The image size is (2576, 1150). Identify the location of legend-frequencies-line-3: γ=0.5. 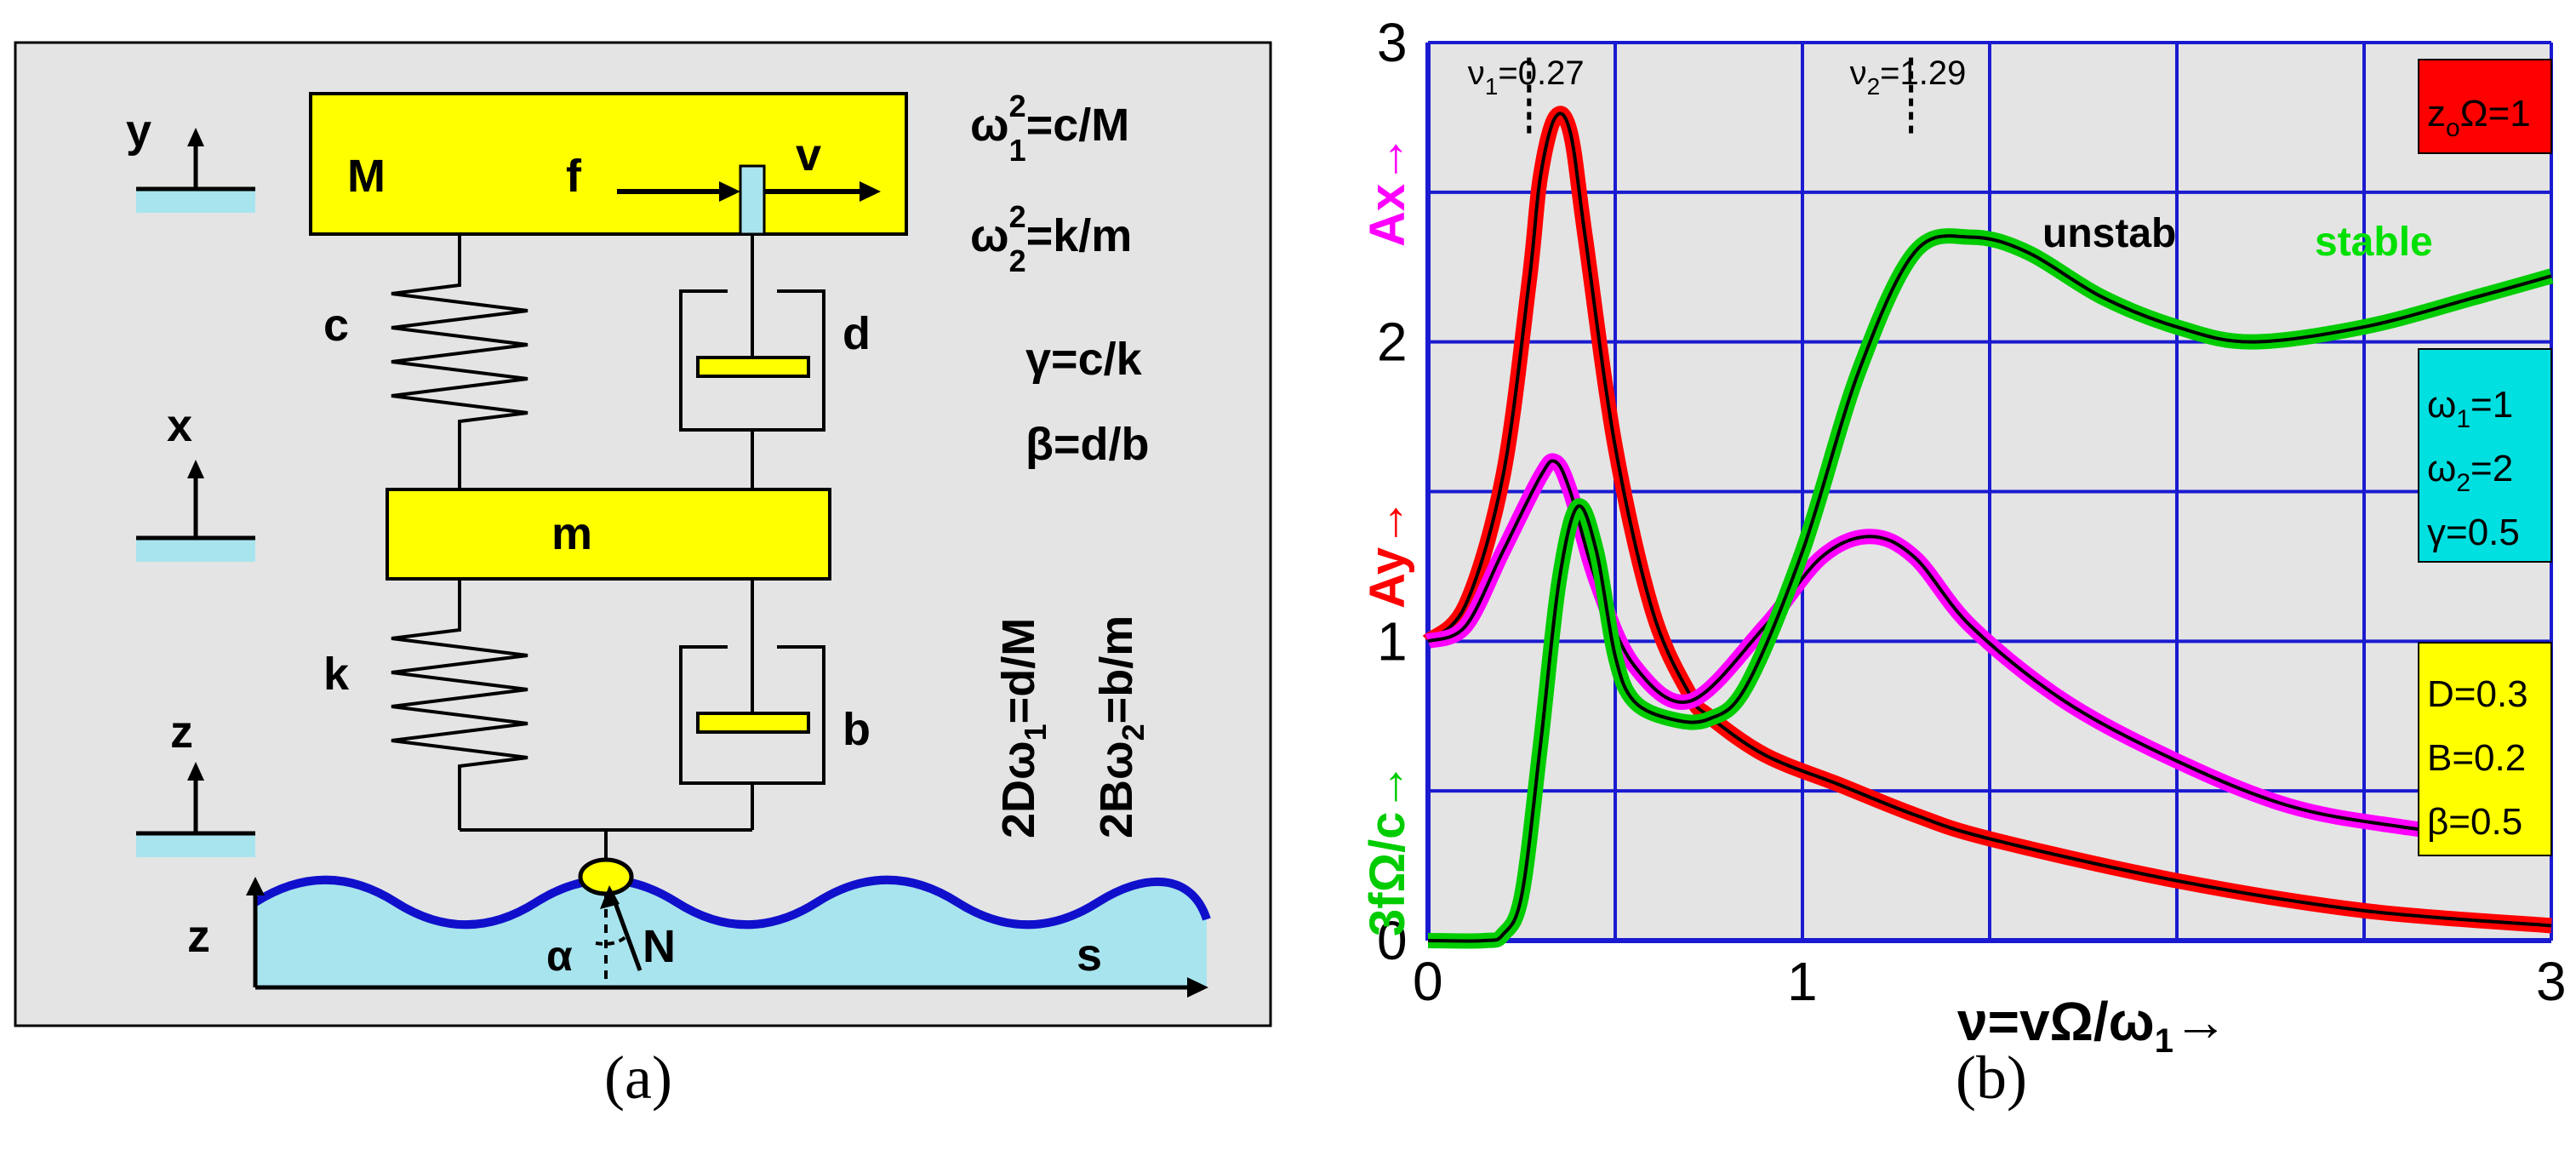
(2473, 532).